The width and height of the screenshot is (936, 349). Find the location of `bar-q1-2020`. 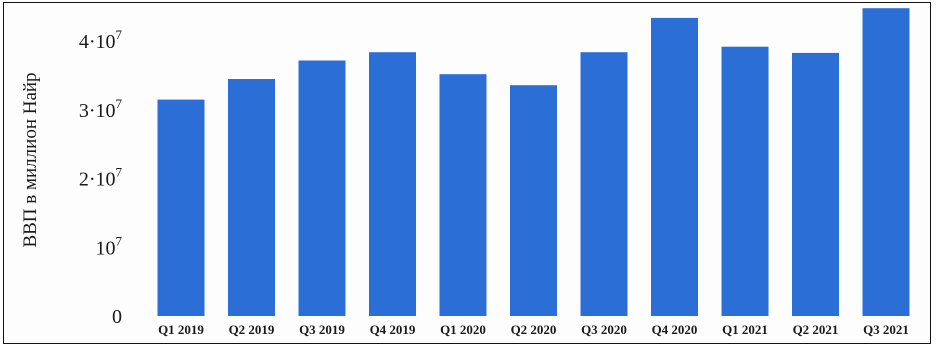

bar-q1-2020 is located at coordinates (463, 195).